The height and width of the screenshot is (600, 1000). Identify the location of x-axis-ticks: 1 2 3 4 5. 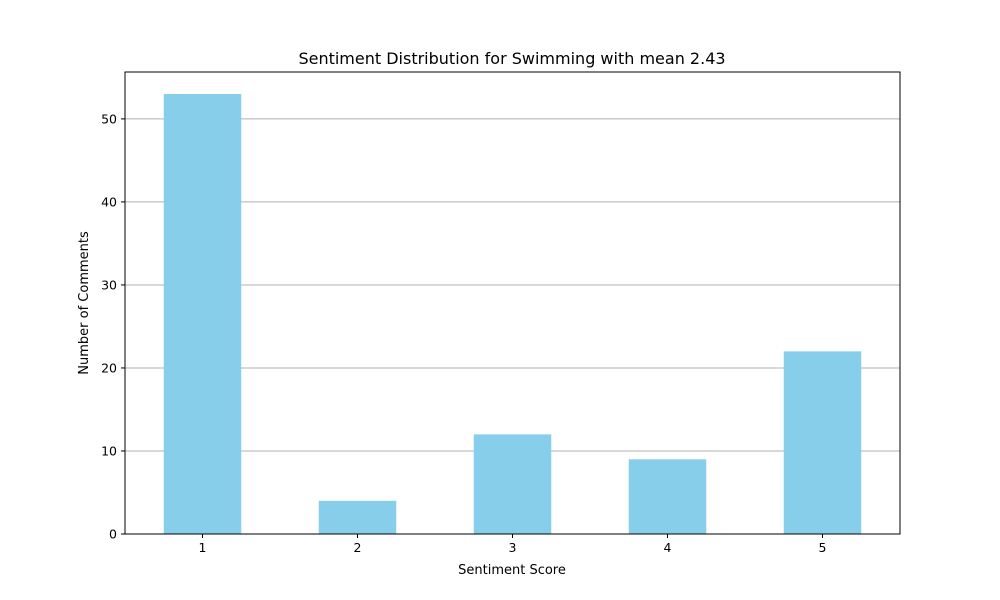
(513, 544).